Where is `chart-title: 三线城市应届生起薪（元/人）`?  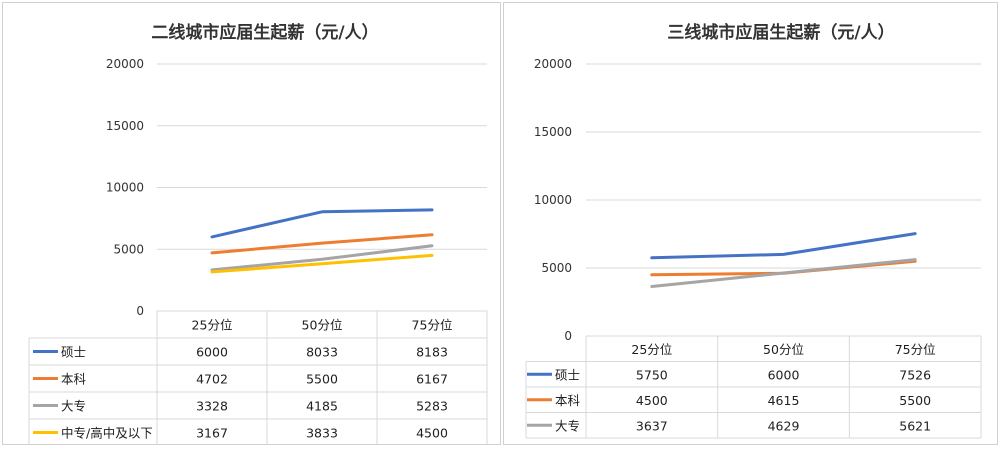
chart-title: 三线城市应届生起薪（元/人） is located at coordinates (780, 32).